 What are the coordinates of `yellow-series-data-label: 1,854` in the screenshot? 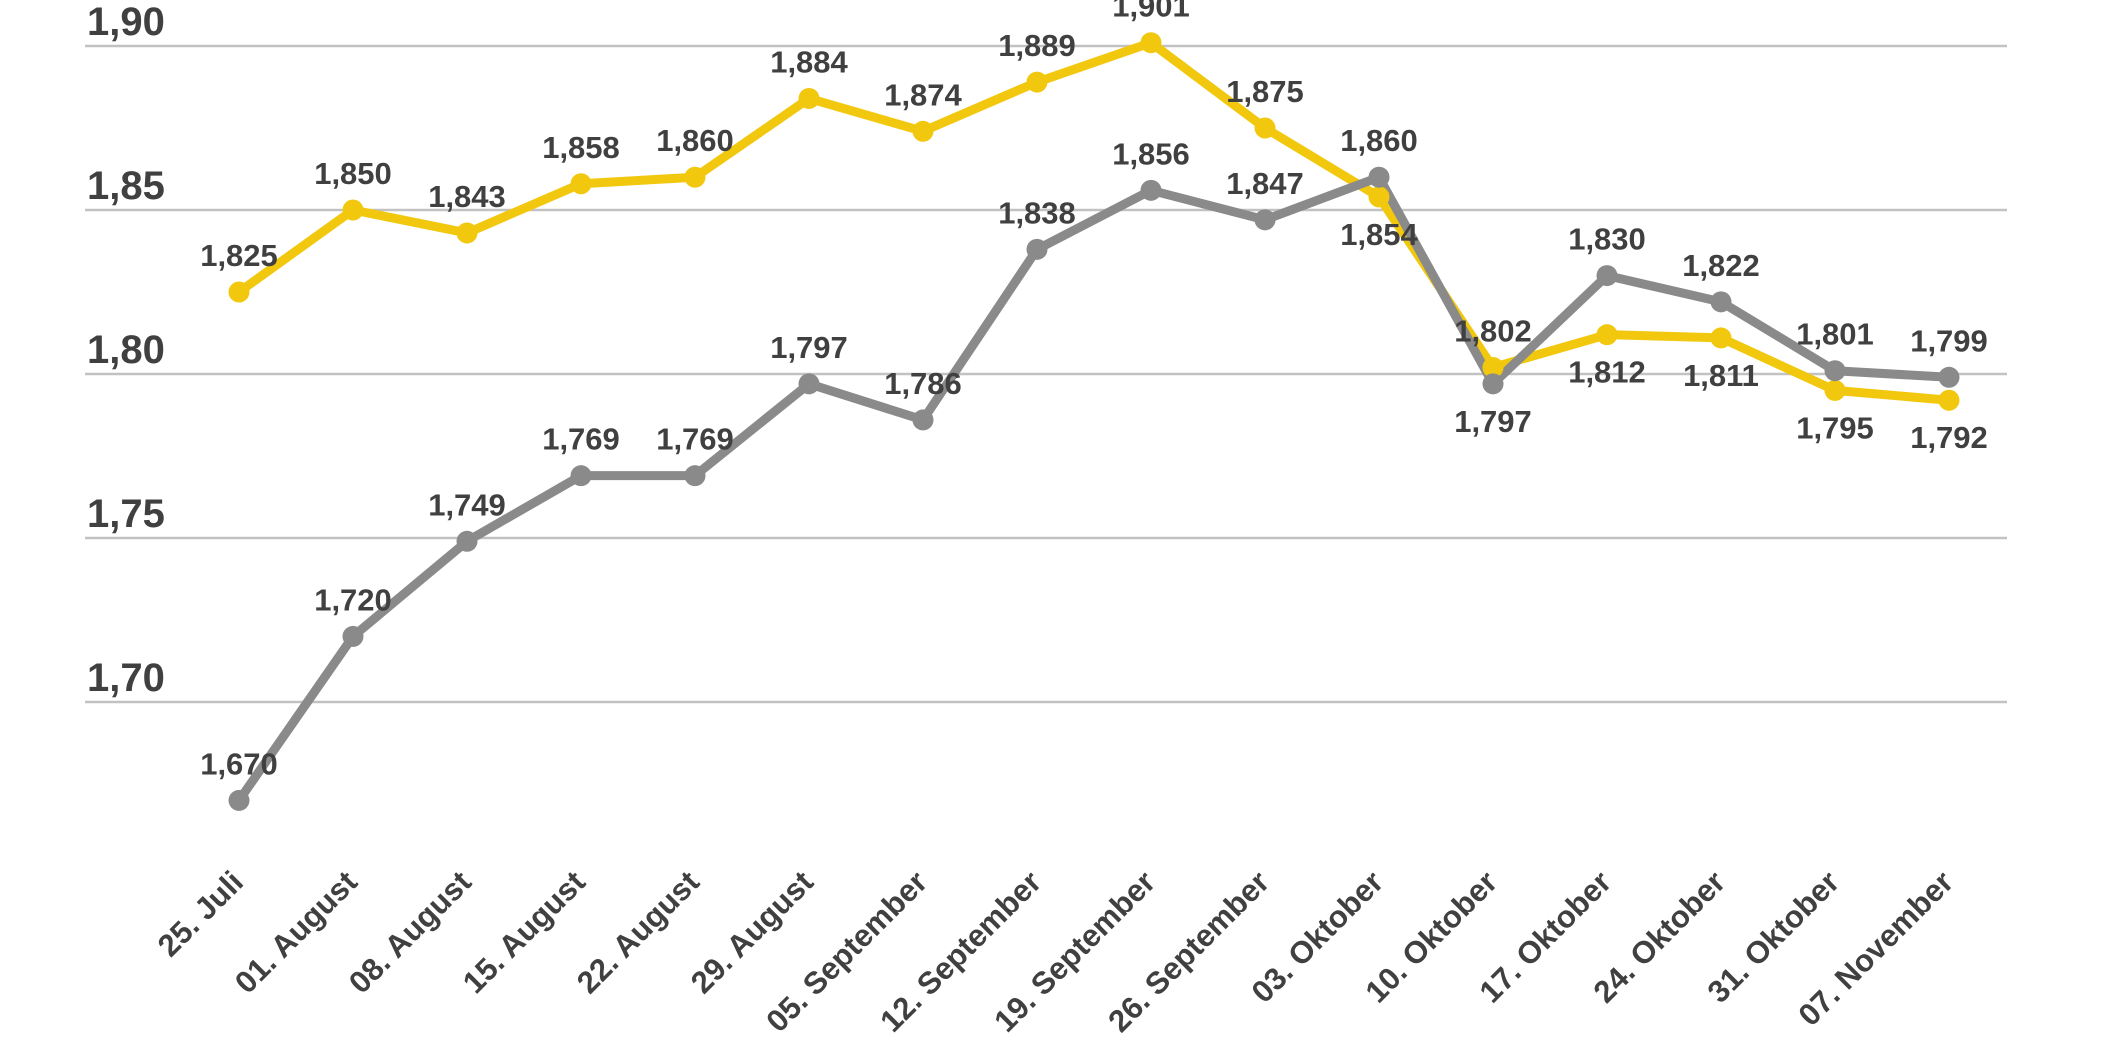 It's located at (1379, 234).